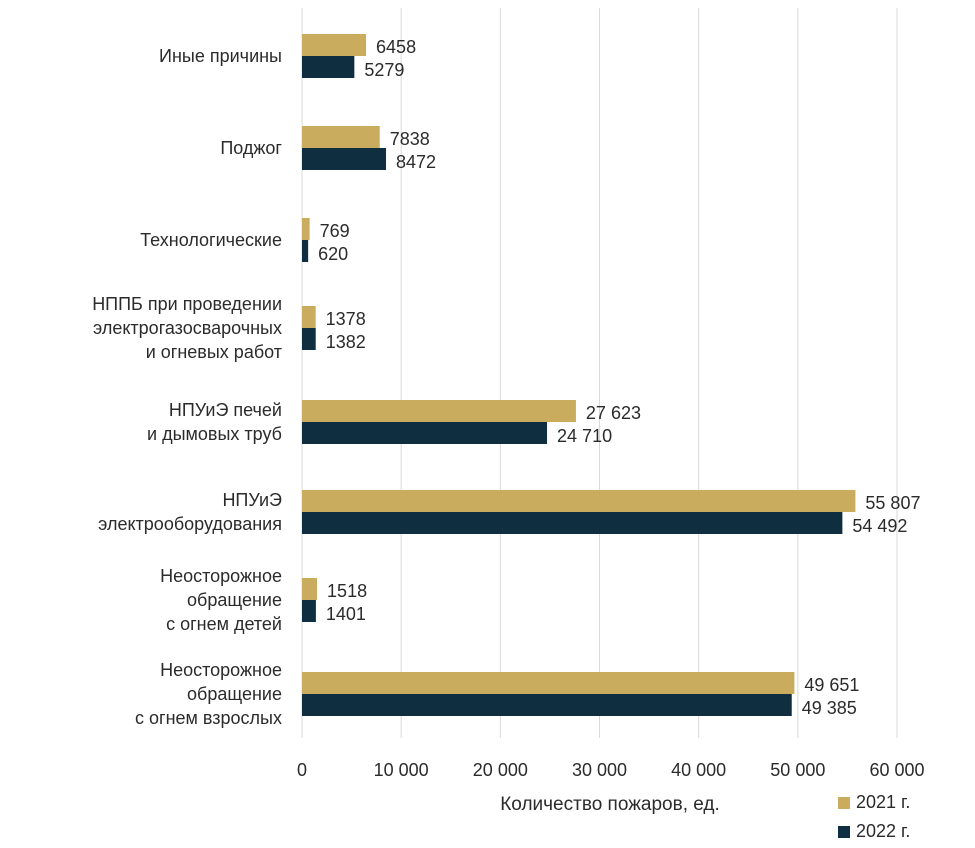  I want to click on x-tick-label: 20 000, so click(500, 770).